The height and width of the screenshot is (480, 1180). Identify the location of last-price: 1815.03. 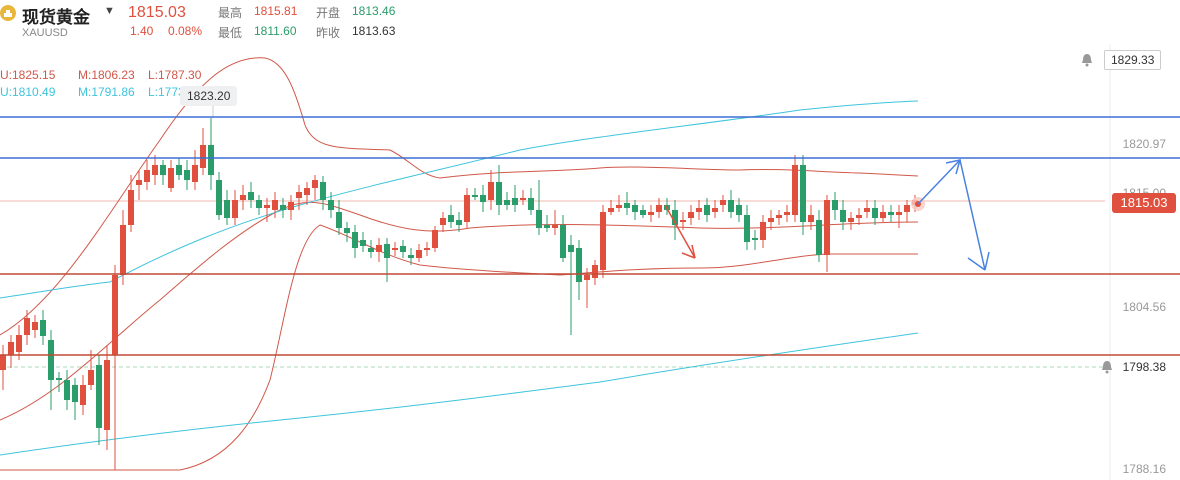
(157, 12).